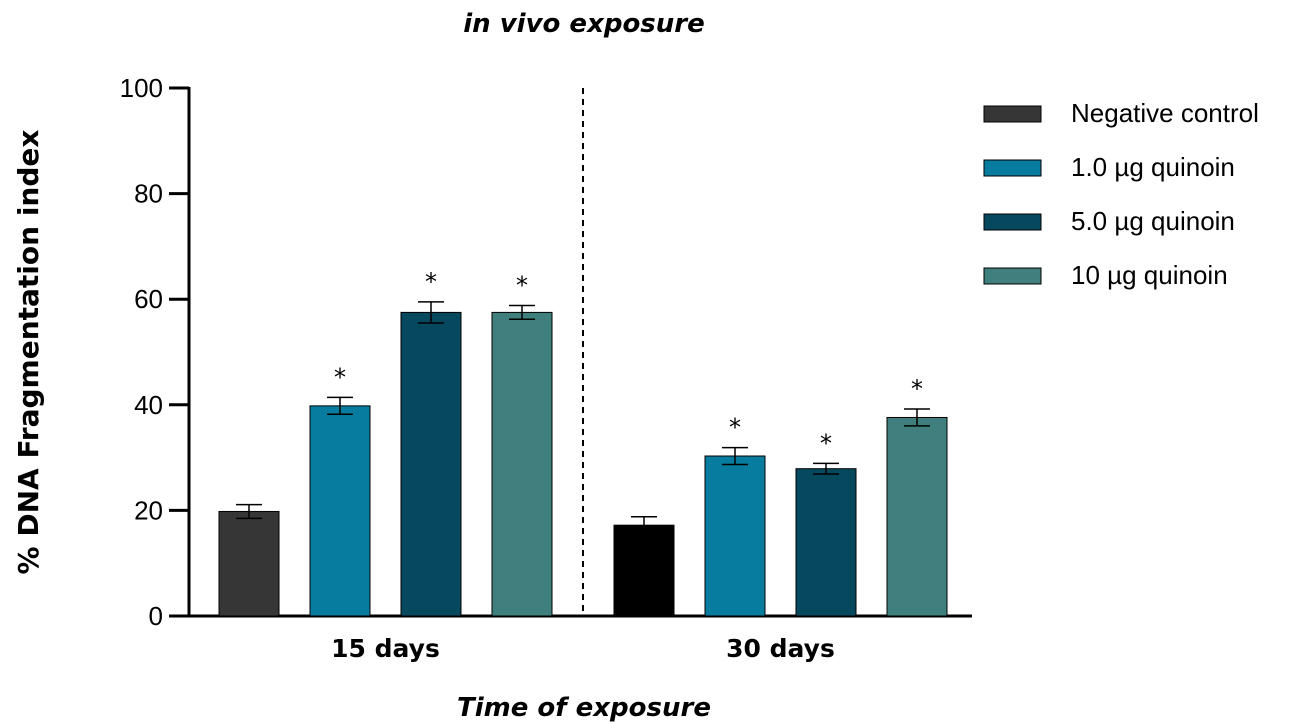 Image resolution: width=1293 pixels, height=722 pixels. Describe the element at coordinates (148, 510) in the screenshot. I see `y-tick-label: 20` at that location.